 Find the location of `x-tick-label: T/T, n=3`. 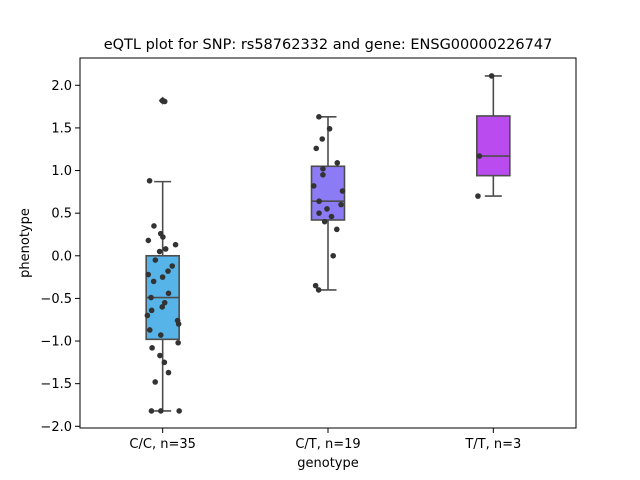

x-tick-label: T/T, n=3 is located at coordinates (492, 444).